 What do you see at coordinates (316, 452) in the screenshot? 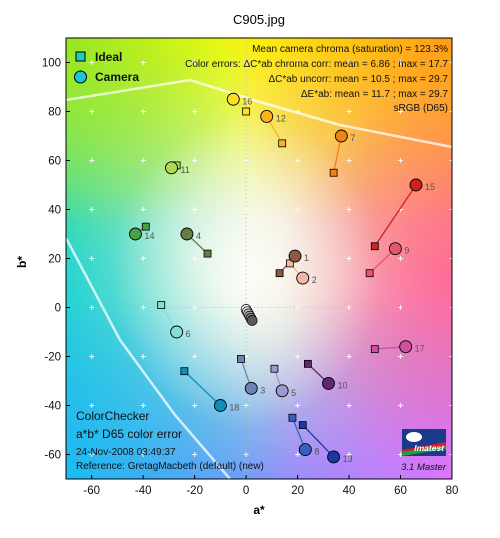
I see `patch-label-8: 8` at bounding box center [316, 452].